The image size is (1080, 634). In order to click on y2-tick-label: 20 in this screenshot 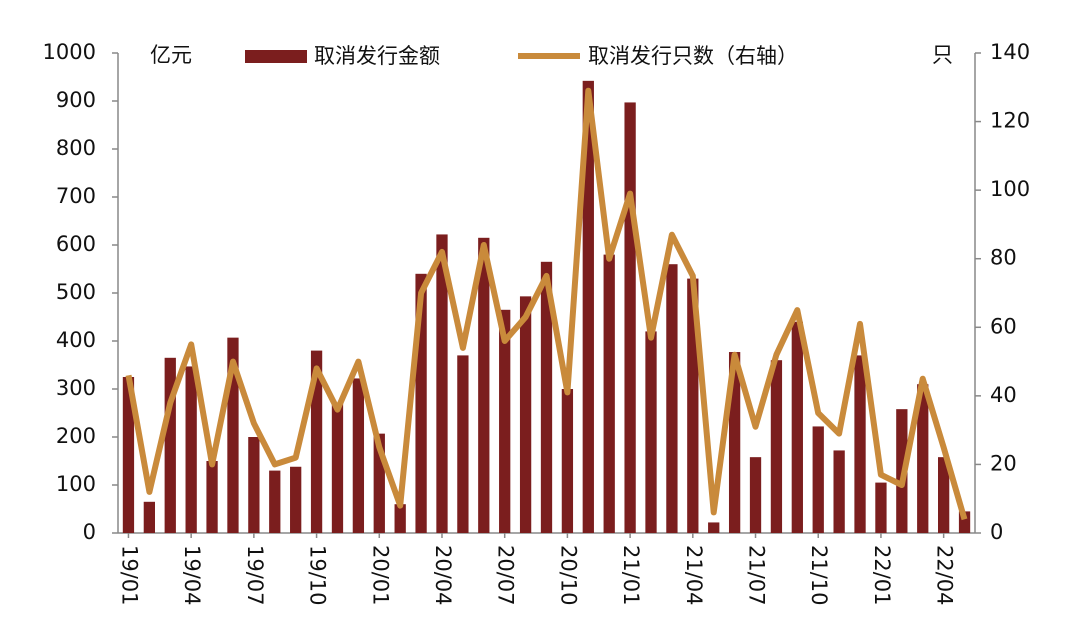, I will do `click(1003, 463)`.